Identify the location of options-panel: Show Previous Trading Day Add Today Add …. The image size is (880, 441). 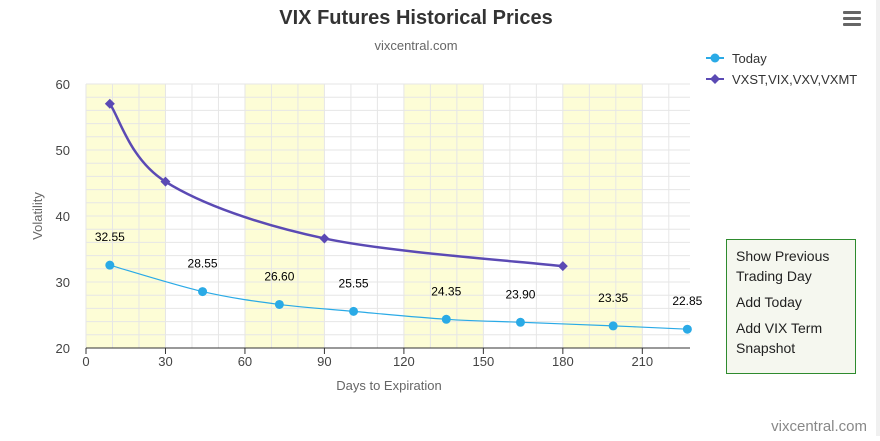
(791, 306).